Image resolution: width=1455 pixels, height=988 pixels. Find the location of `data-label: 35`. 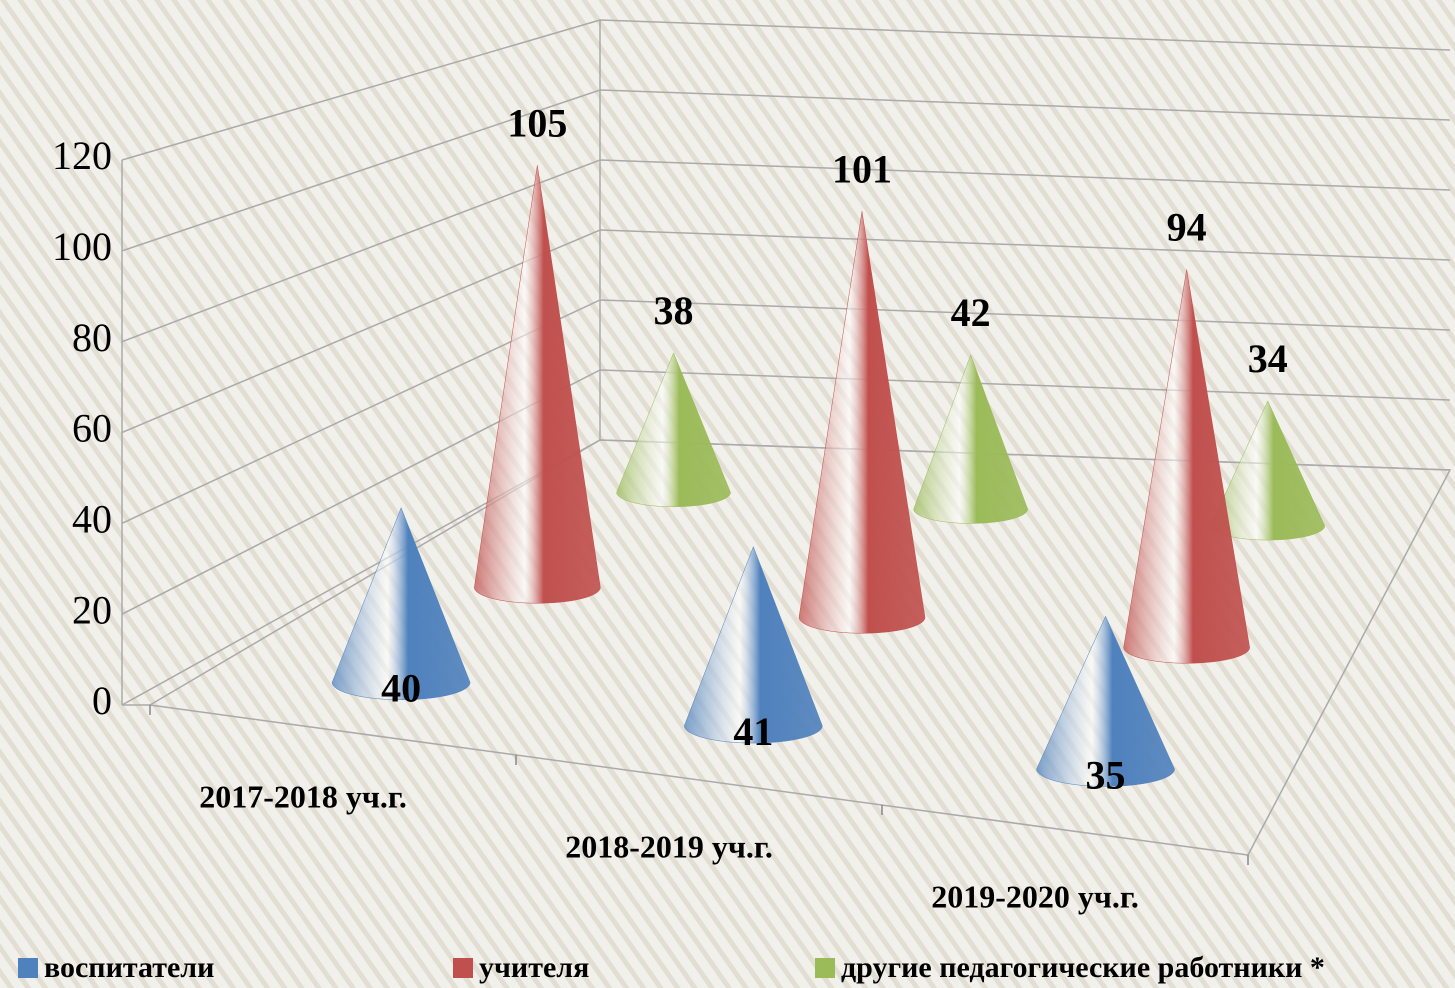

data-label: 35 is located at coordinates (1106, 774).